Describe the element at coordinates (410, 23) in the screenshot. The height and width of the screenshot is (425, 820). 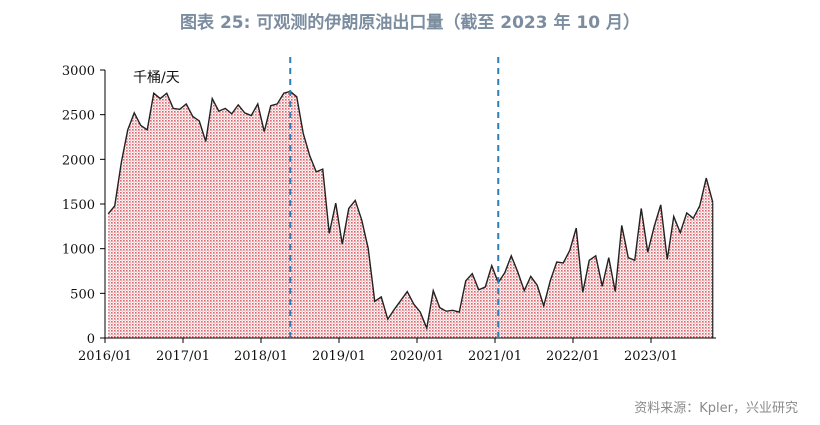
I see `chart-title: 图表 25: 可观测的伊朗原油出口量（截至 2023 年 10 月）` at that location.